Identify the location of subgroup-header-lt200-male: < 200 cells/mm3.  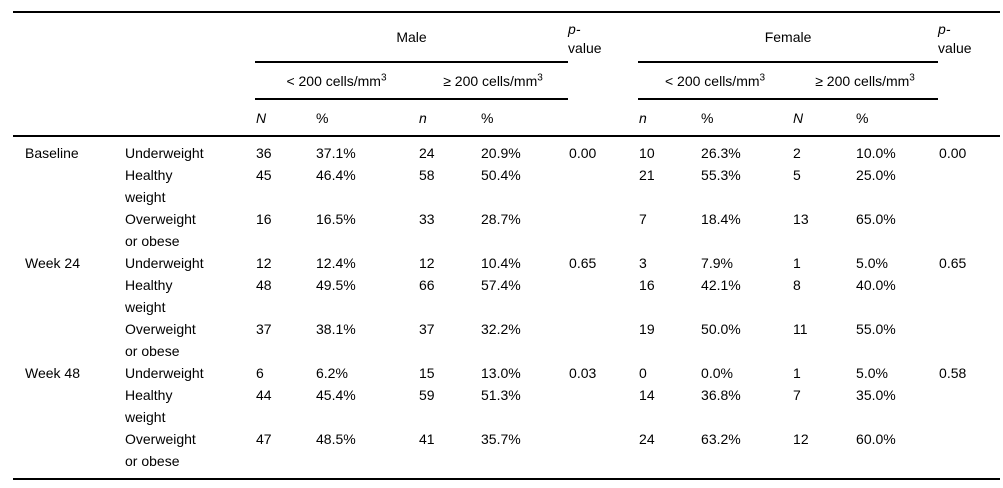
(336, 81).